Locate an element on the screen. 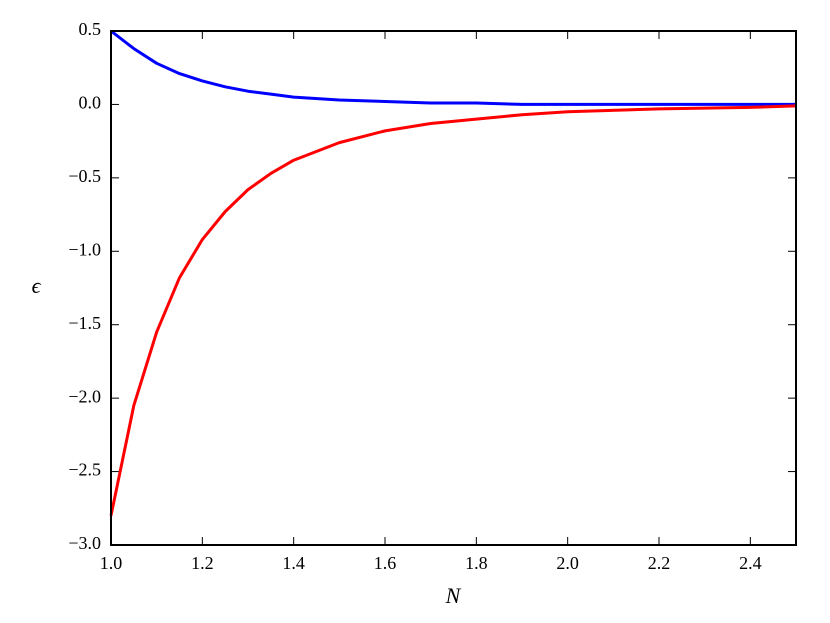 The height and width of the screenshot is (623, 830). x-axis-label: N is located at coordinates (453, 595).